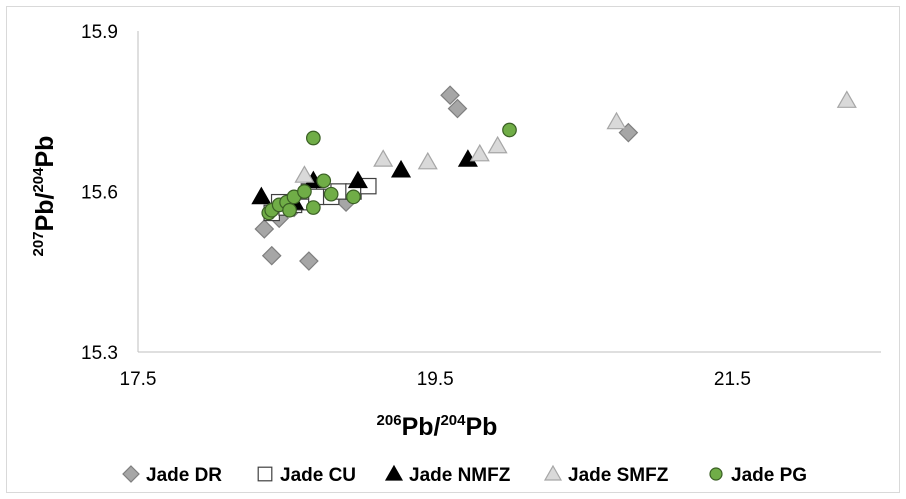 The height and width of the screenshot is (499, 906). What do you see at coordinates (437, 426) in the screenshot?
I see `x-axis-title: 206Pb/204Pb` at bounding box center [437, 426].